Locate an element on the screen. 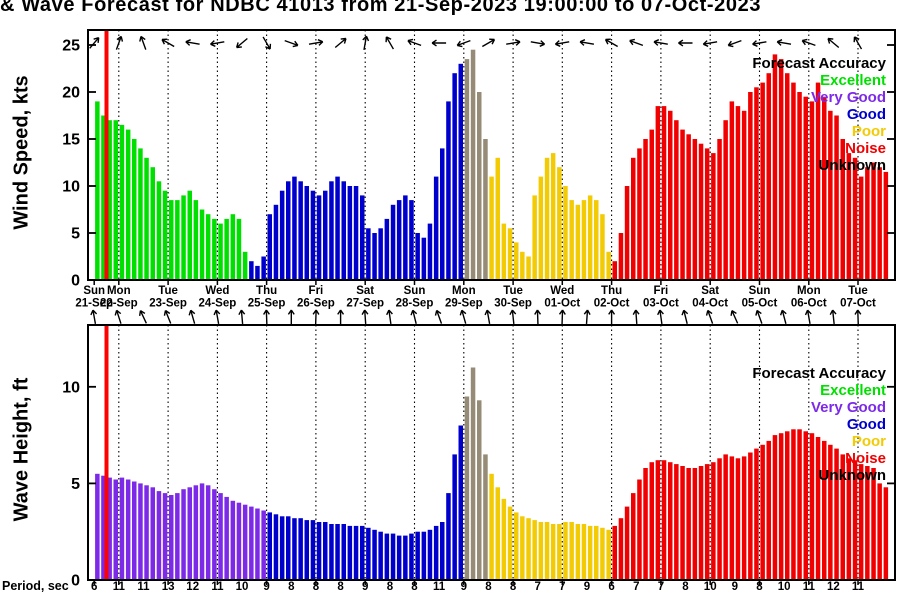 The image size is (900, 600). wave-y-axis-label: Wave Height, ft is located at coordinates (21, 449).